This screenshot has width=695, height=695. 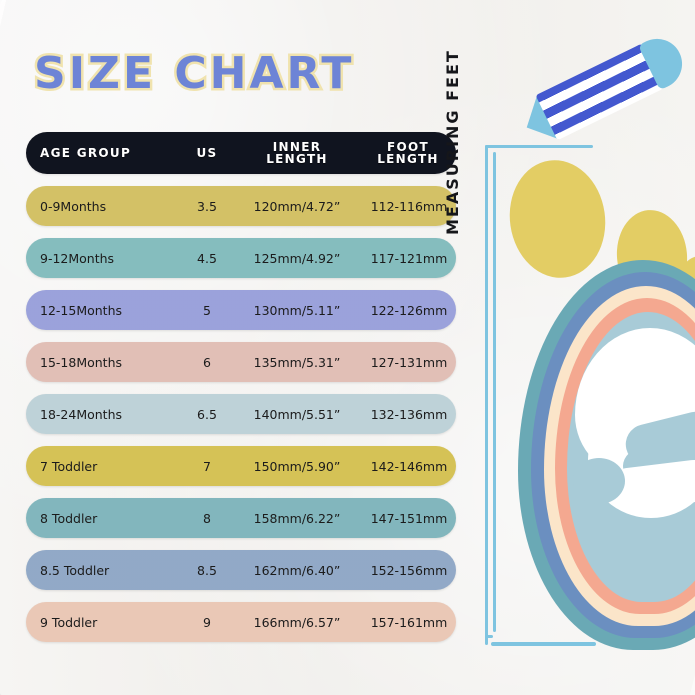 What do you see at coordinates (69, 466) in the screenshot?
I see `cell-age-group: 7 Toddler` at bounding box center [69, 466].